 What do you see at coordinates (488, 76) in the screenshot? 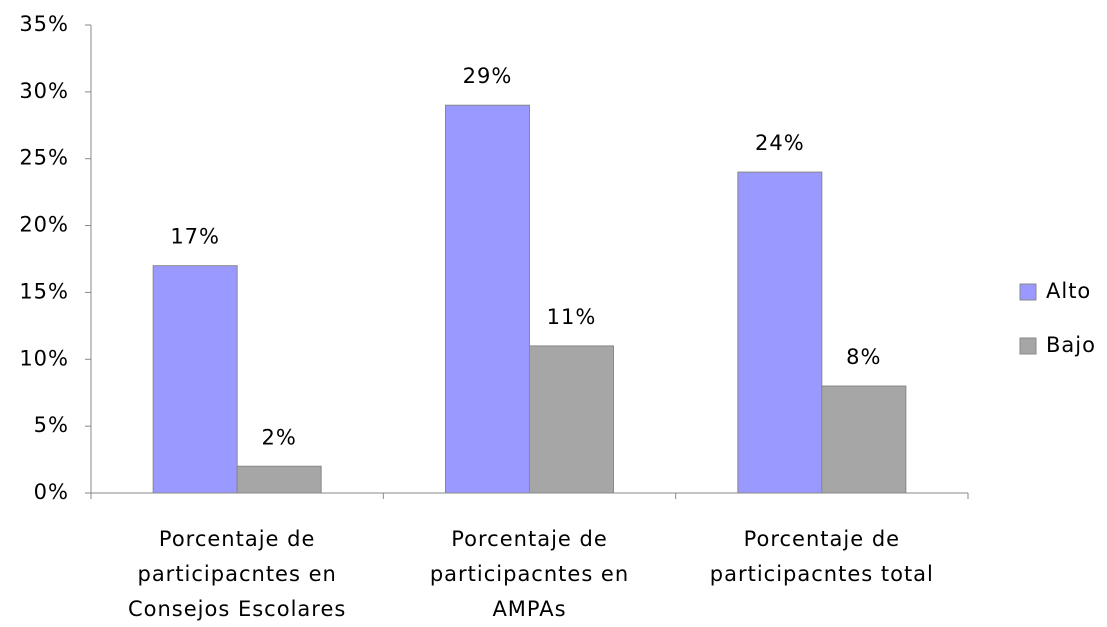
I see `value-label: 29%` at bounding box center [488, 76].